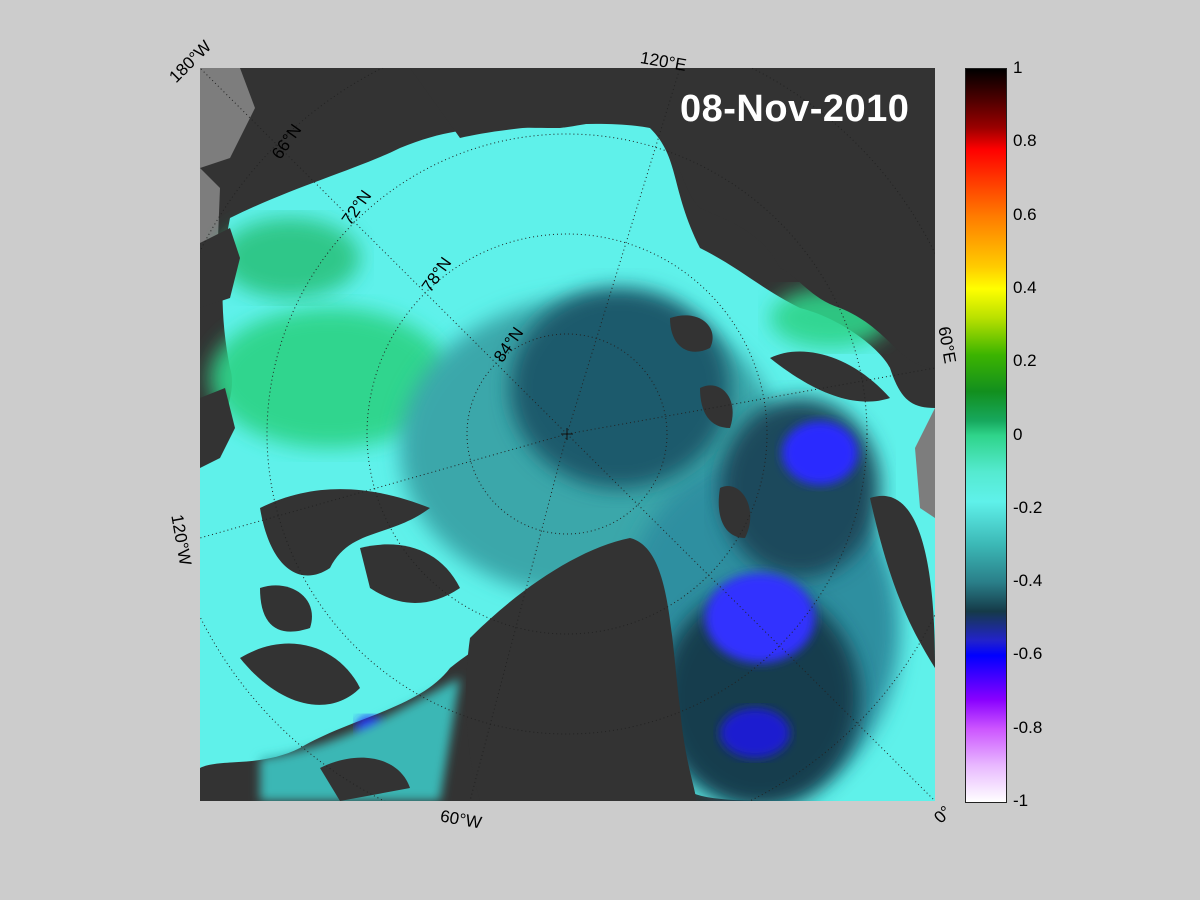 Image resolution: width=1200 pixels, height=900 pixels. Describe the element at coordinates (795, 109) in the screenshot. I see `map-date-title: 08-Nov-2010` at that location.